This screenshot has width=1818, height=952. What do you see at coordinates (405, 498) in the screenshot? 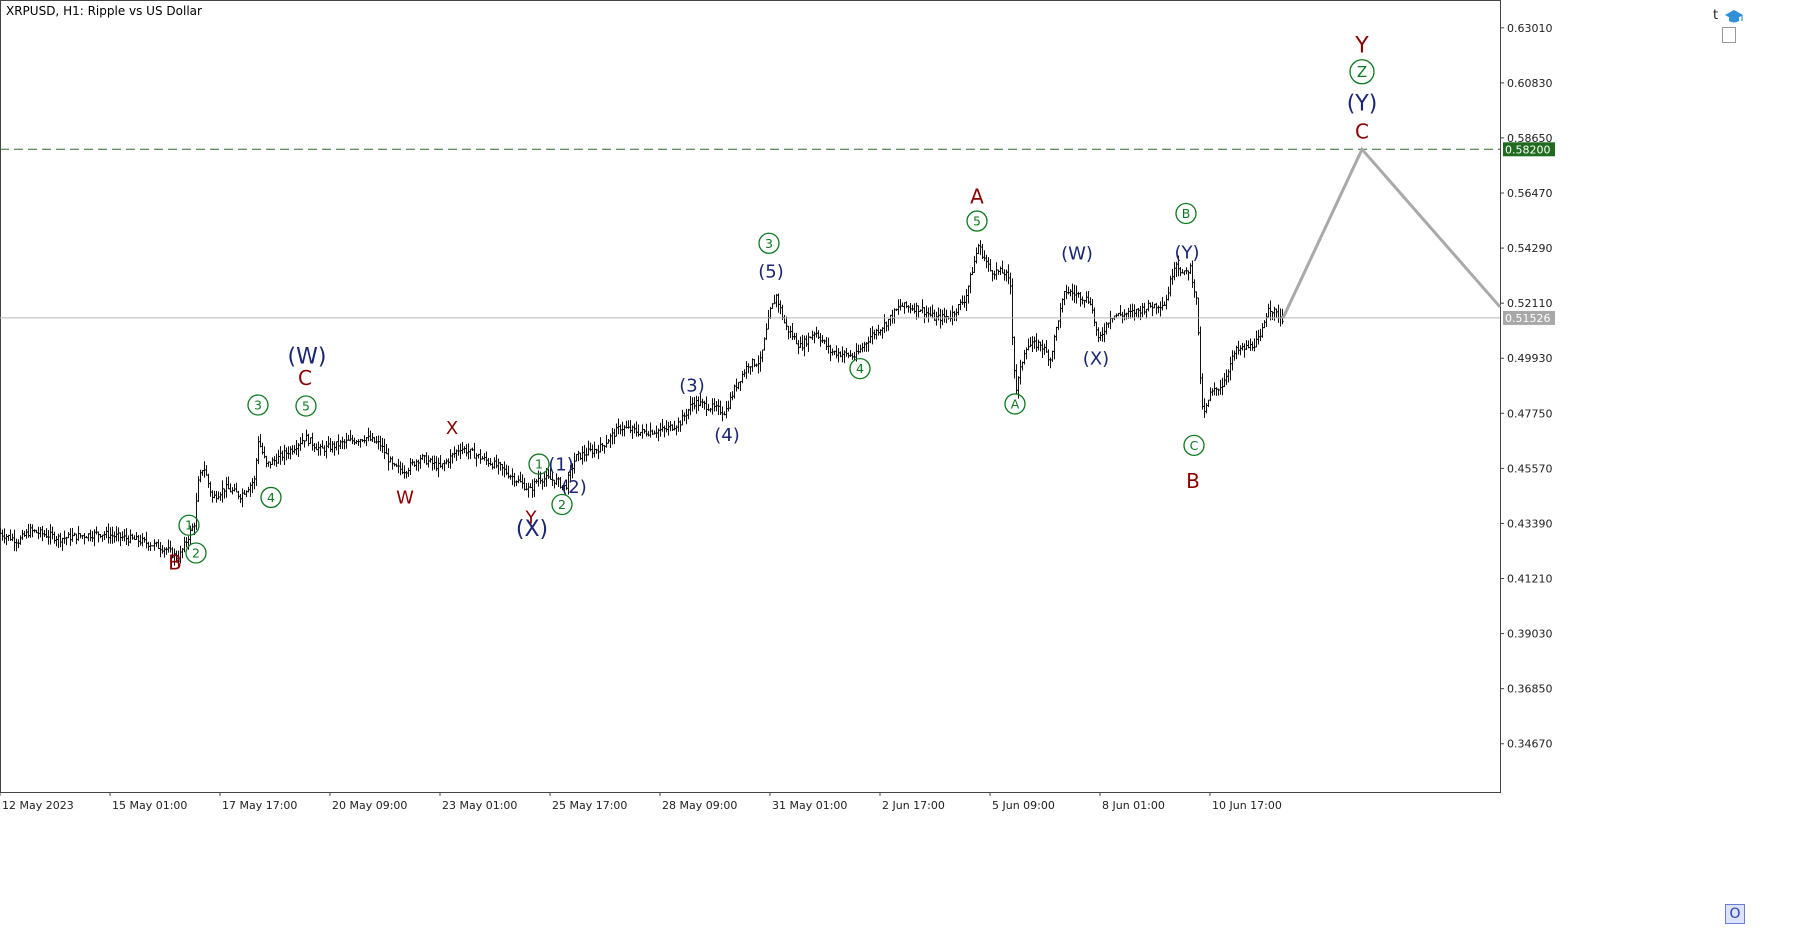
I see `wave-label: W` at bounding box center [405, 498].